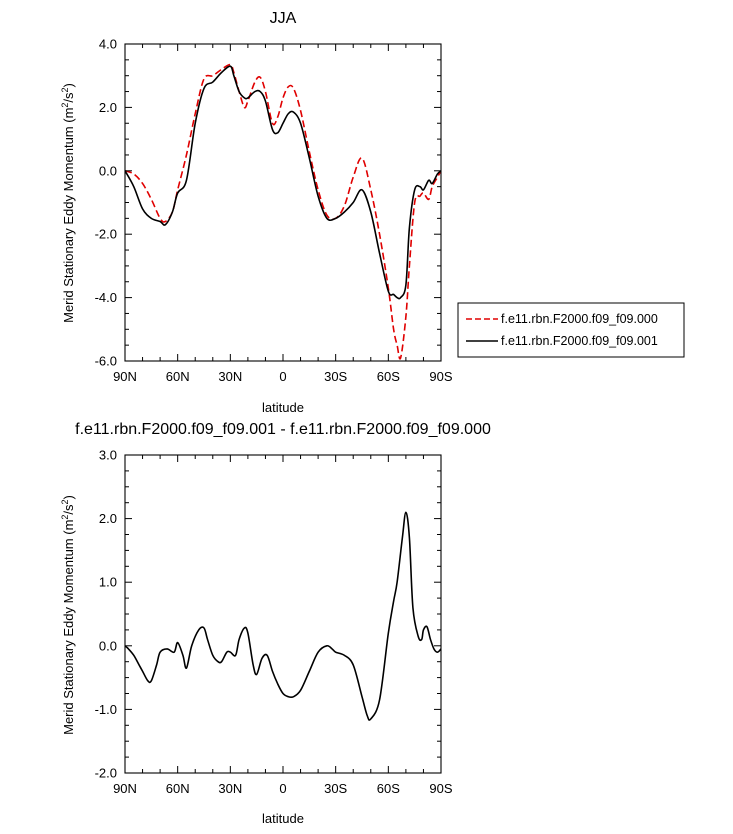  I want to click on bottom-y-tick-label: -2.0, so click(106, 773).